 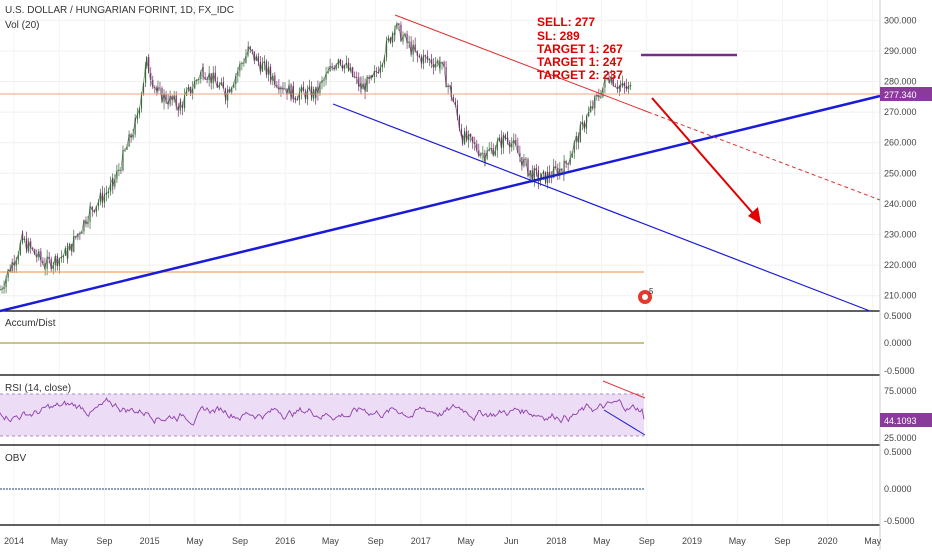 What do you see at coordinates (624, 389) in the screenshot?
I see `rsi-divergence-top` at bounding box center [624, 389].